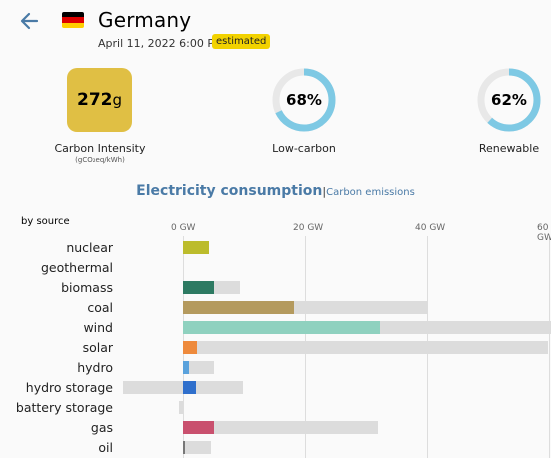 Image resolution: width=551 pixels, height=458 pixels. I want to click on country-title: Germany, so click(145, 20).